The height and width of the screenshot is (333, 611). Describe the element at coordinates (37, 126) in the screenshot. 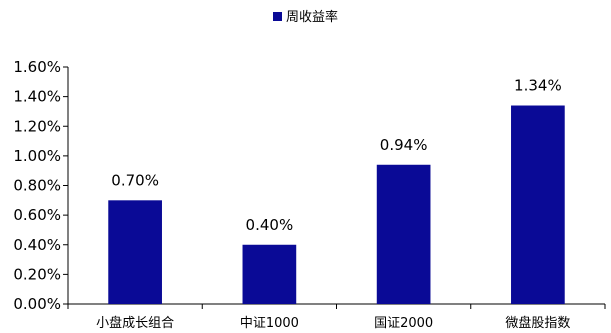

I see `y-tick-label: 1.20%` at that location.